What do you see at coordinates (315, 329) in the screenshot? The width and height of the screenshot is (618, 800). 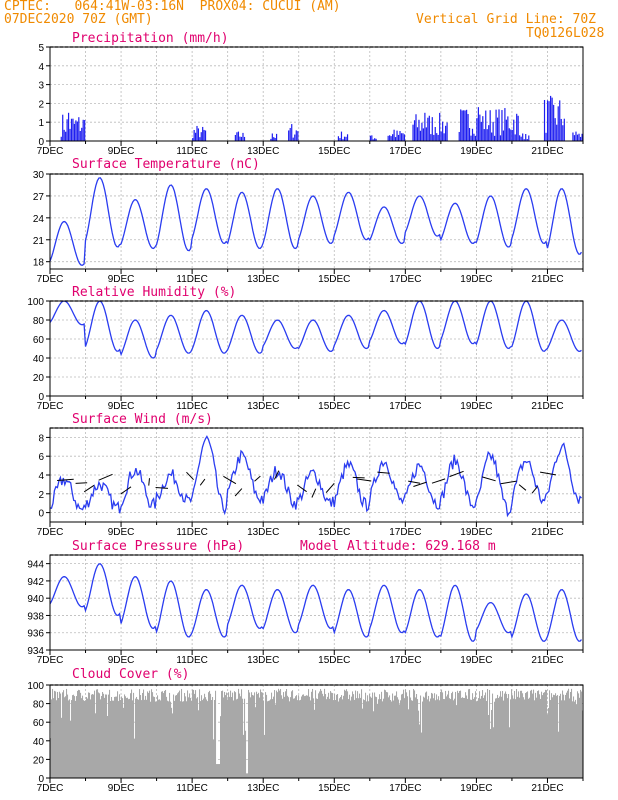 I see `series-line` at bounding box center [315, 329].